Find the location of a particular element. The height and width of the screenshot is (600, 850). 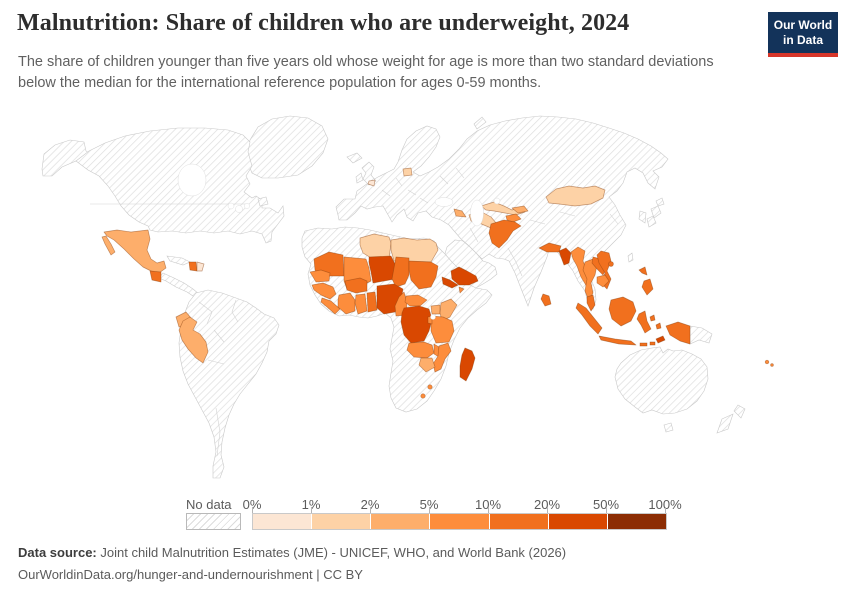

country-belgium is located at coordinates (371, 183).